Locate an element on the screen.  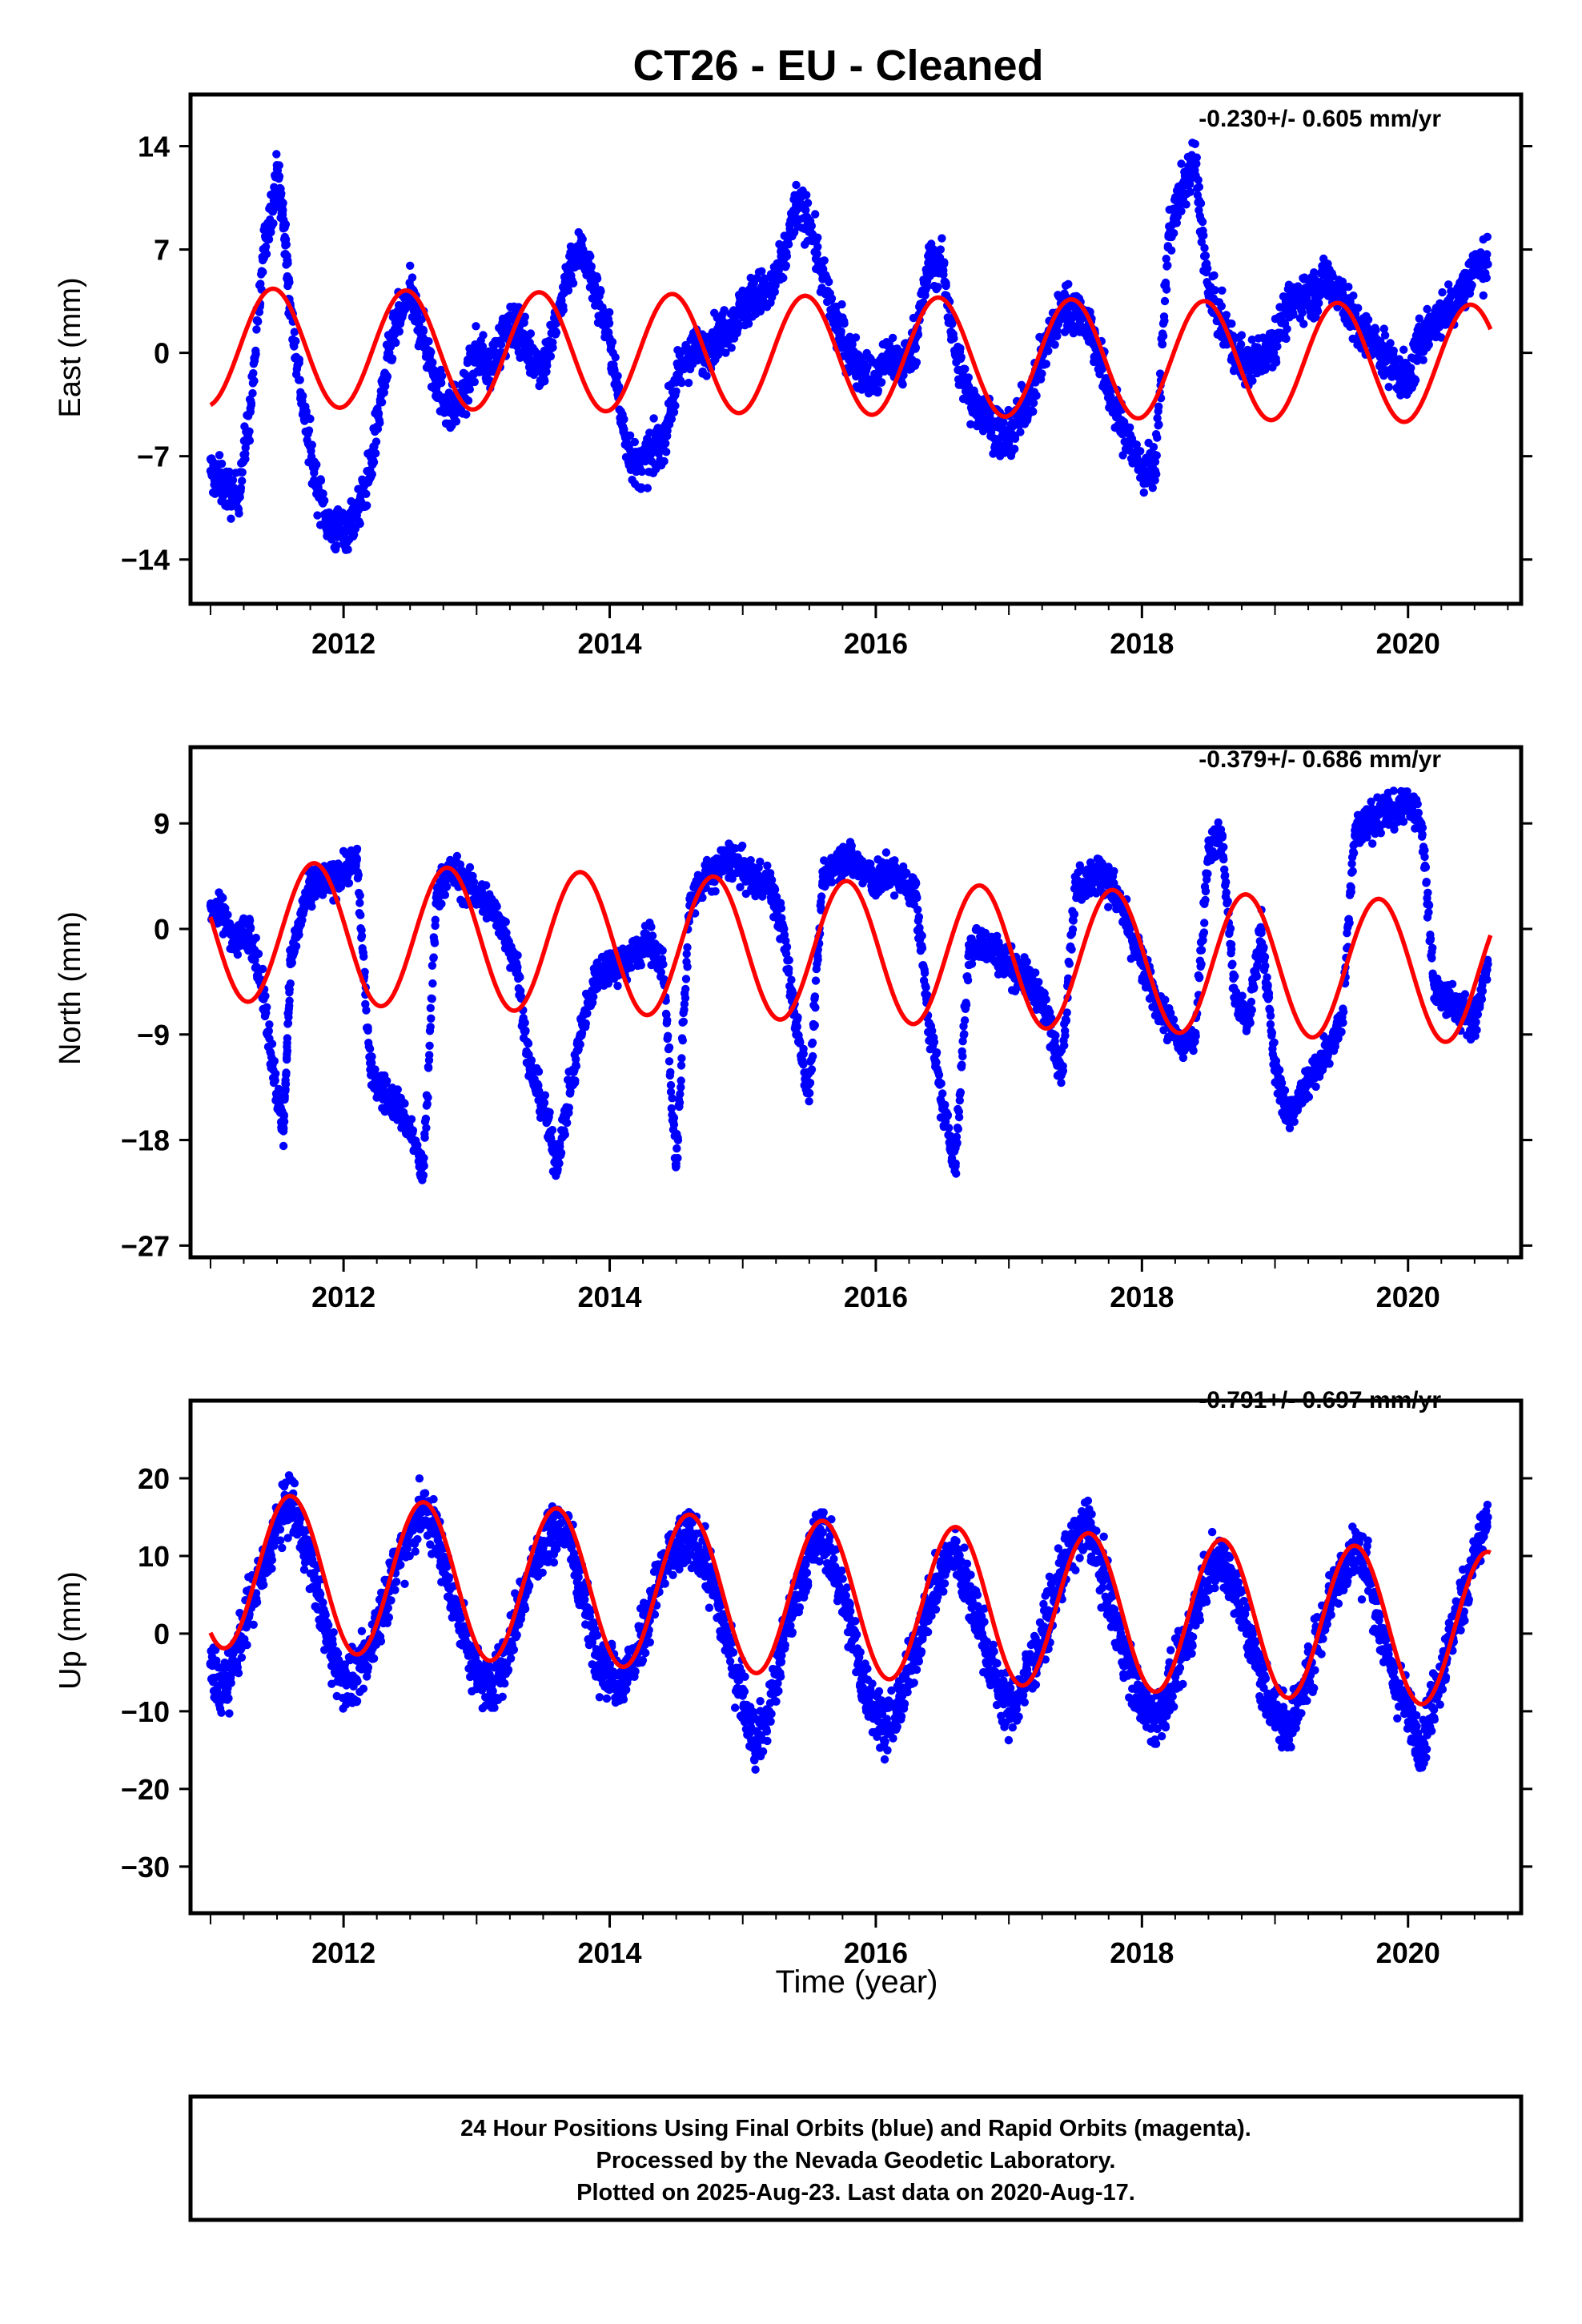
east-y-tick-label: −14 is located at coordinates (145, 560).